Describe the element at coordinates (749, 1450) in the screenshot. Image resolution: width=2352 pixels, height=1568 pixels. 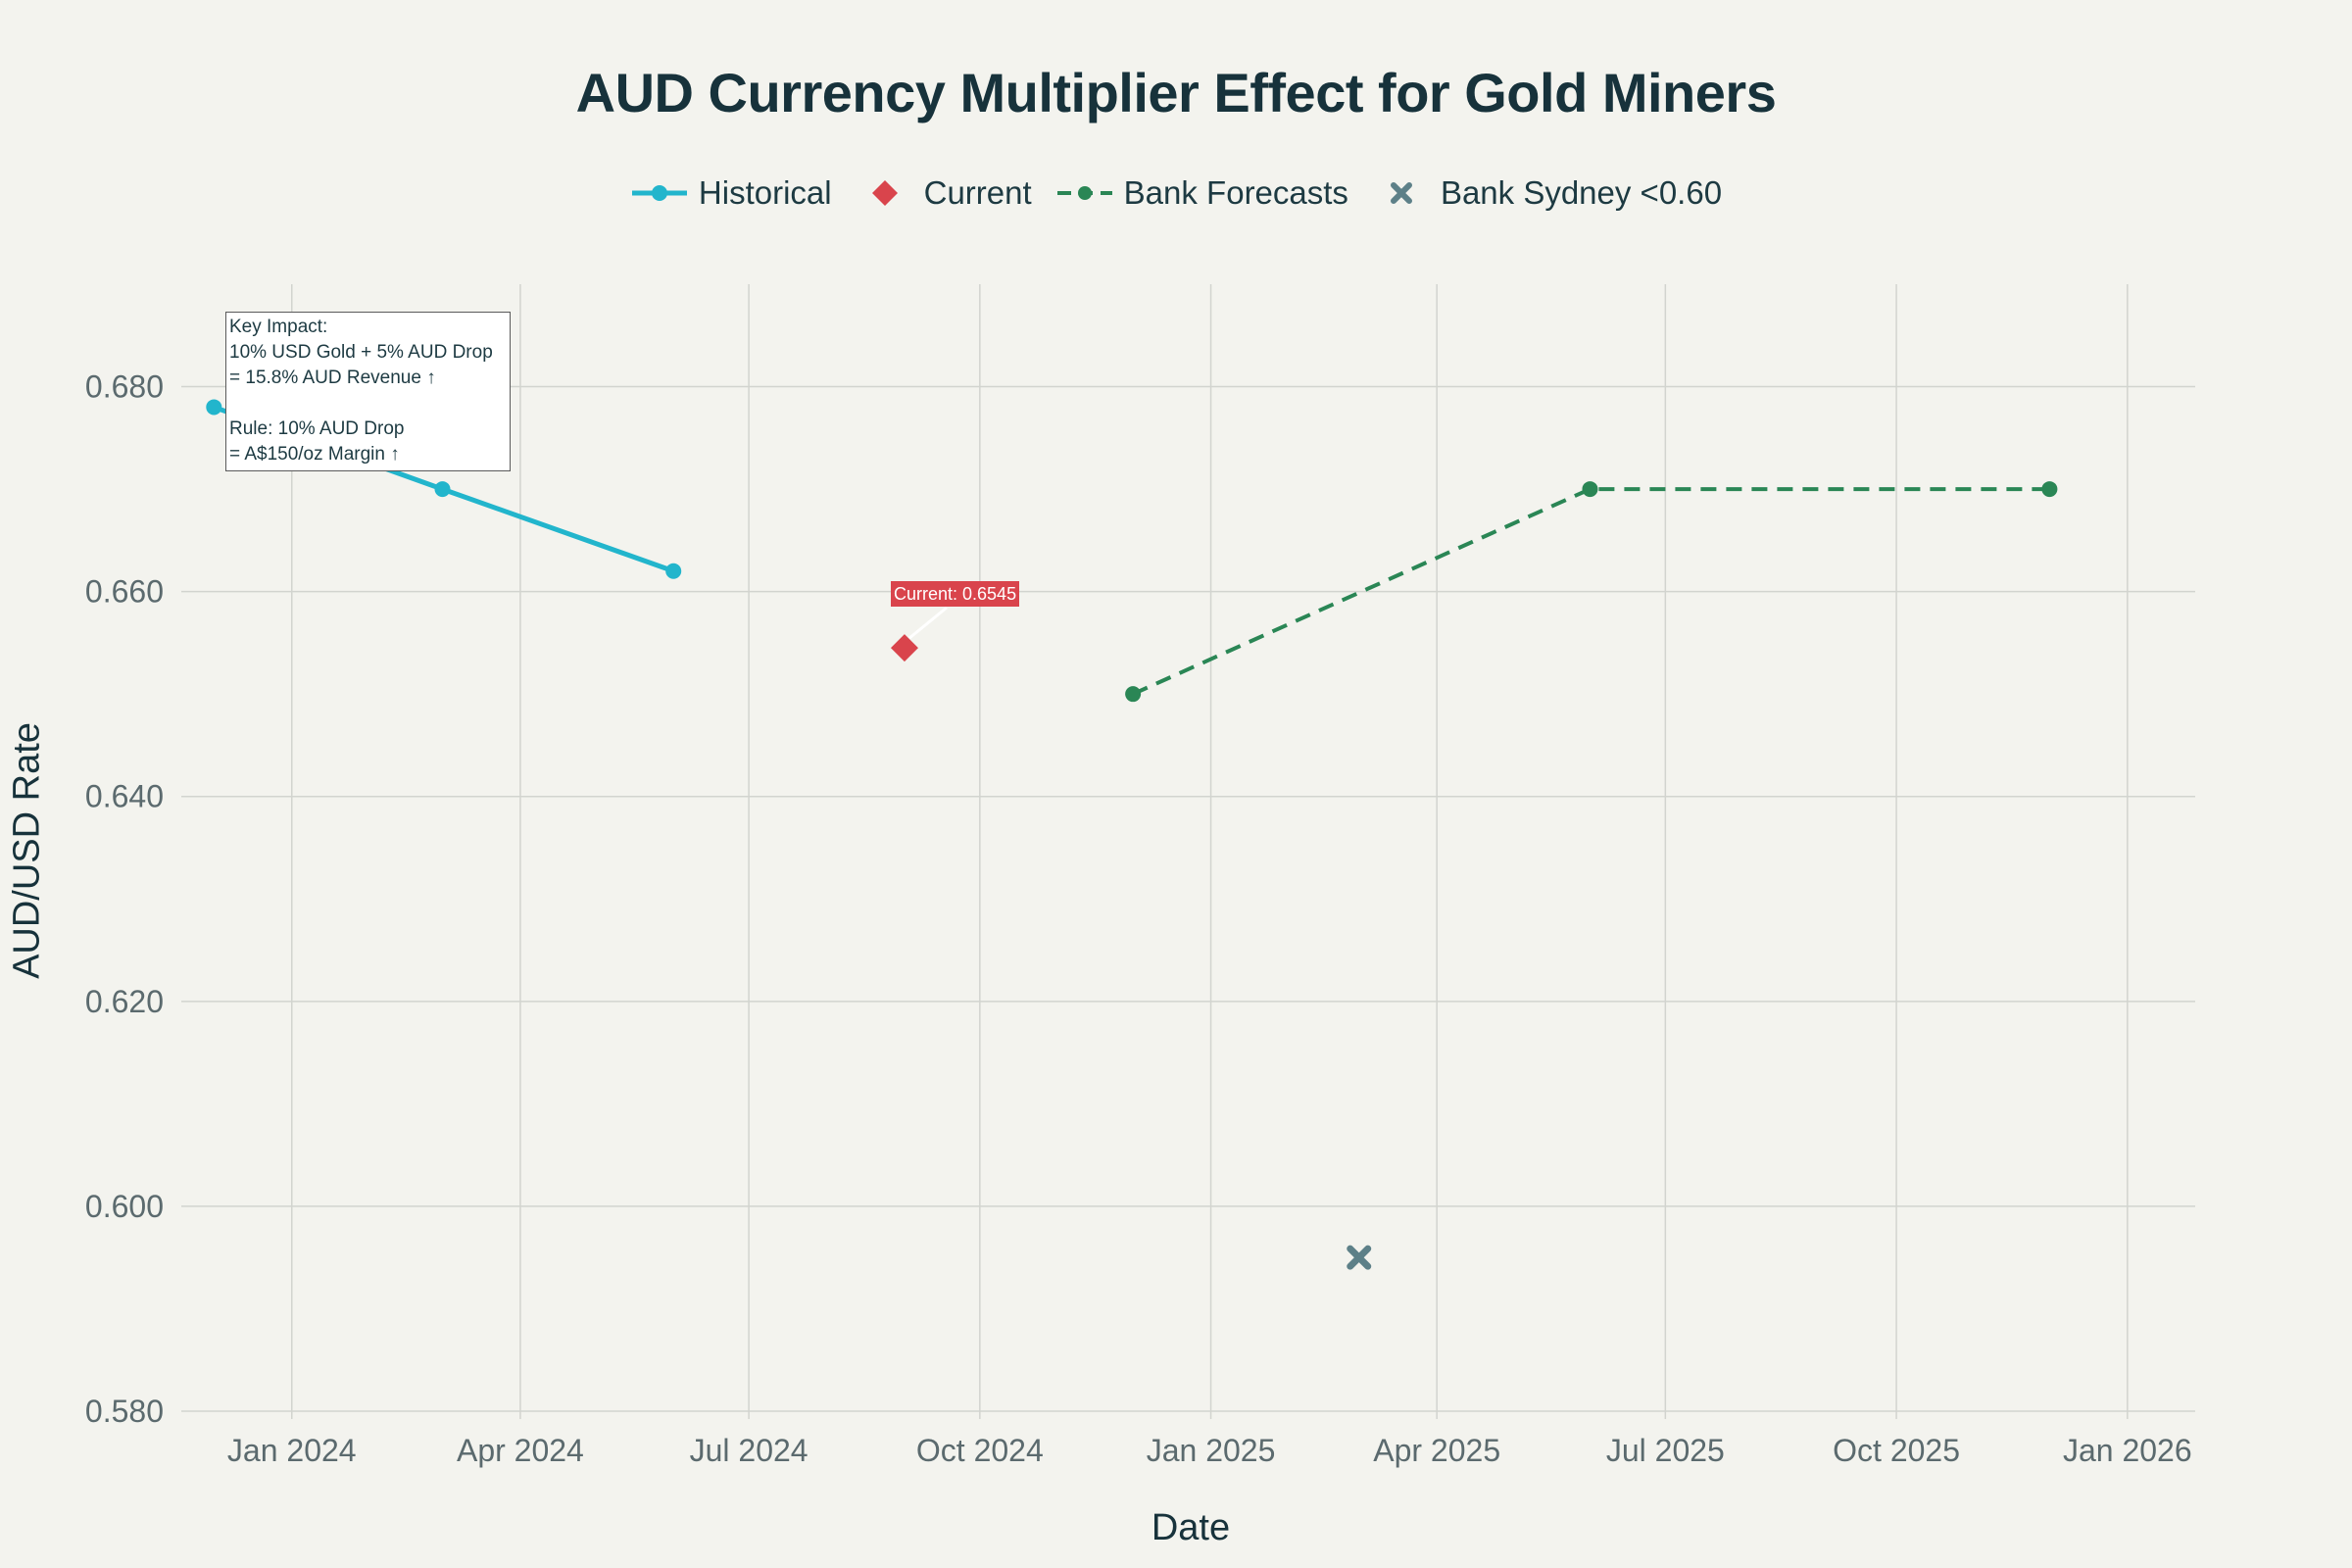
I see `x-tick-label: Jul 2024` at that location.